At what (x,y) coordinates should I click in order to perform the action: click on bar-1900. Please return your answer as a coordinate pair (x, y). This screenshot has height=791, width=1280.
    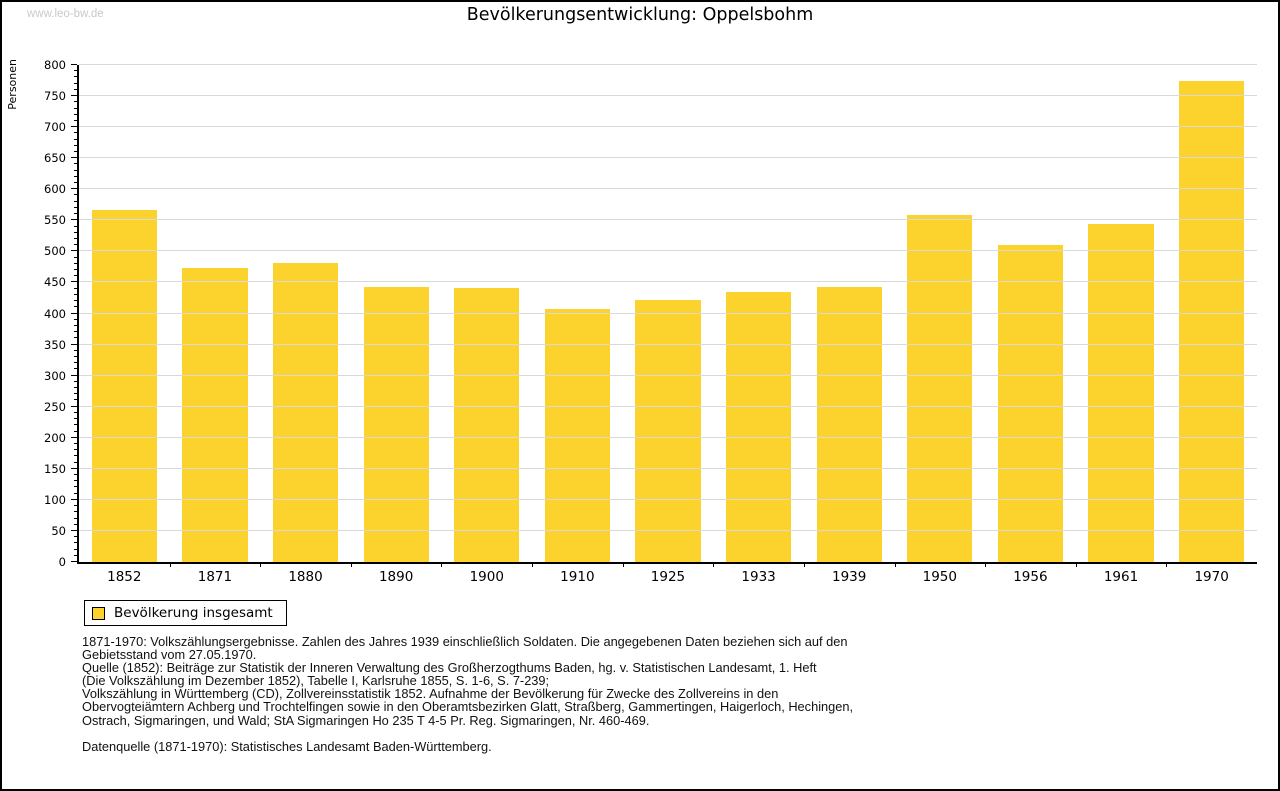
    Looking at the image, I should click on (487, 425).